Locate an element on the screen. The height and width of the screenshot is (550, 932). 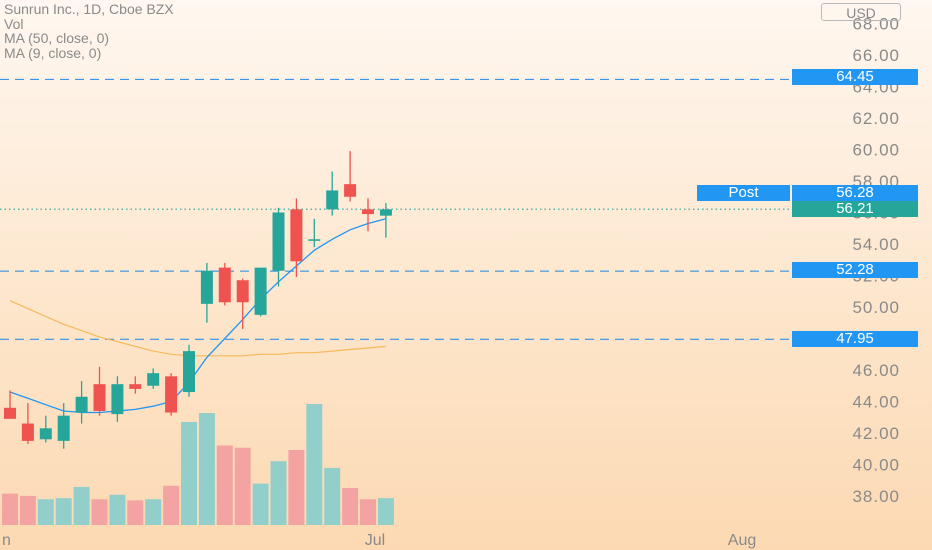
x-tick-label-1: Jul is located at coordinates (375, 540).